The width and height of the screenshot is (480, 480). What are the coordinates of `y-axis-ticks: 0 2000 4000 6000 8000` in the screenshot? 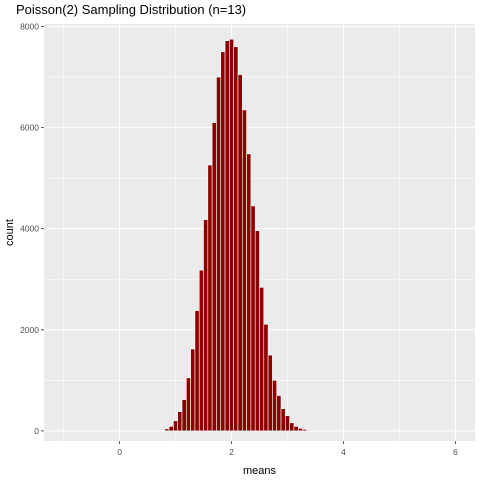 It's located at (32, 229).